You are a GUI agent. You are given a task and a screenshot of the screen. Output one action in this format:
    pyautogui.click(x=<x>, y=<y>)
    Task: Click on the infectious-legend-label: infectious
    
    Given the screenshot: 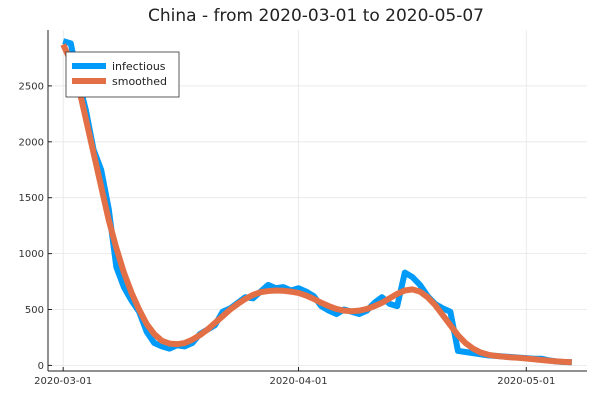 What is the action you would take?
    pyautogui.click(x=139, y=66)
    